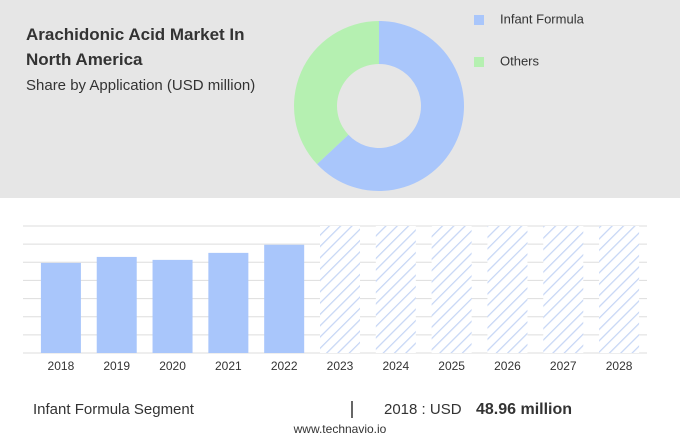 The image size is (680, 440). Describe the element at coordinates (619, 366) in the screenshot. I see `x-tick-label: 2028` at that location.